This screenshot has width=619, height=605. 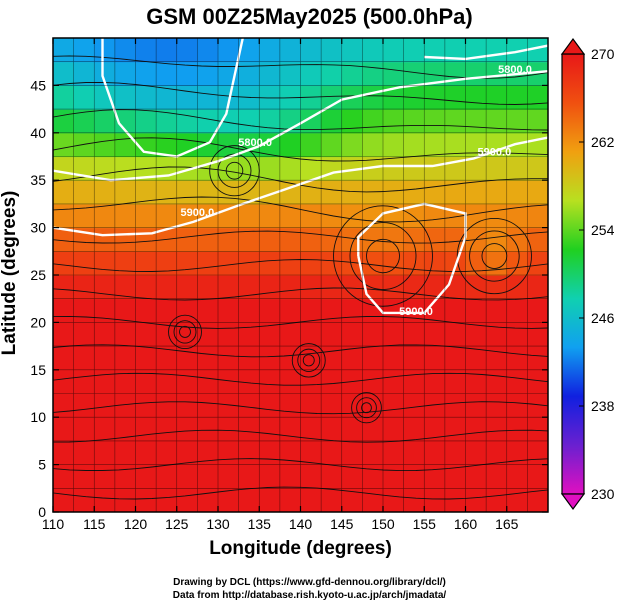 I want to click on y-tick-label: 35, so click(x=38, y=180).